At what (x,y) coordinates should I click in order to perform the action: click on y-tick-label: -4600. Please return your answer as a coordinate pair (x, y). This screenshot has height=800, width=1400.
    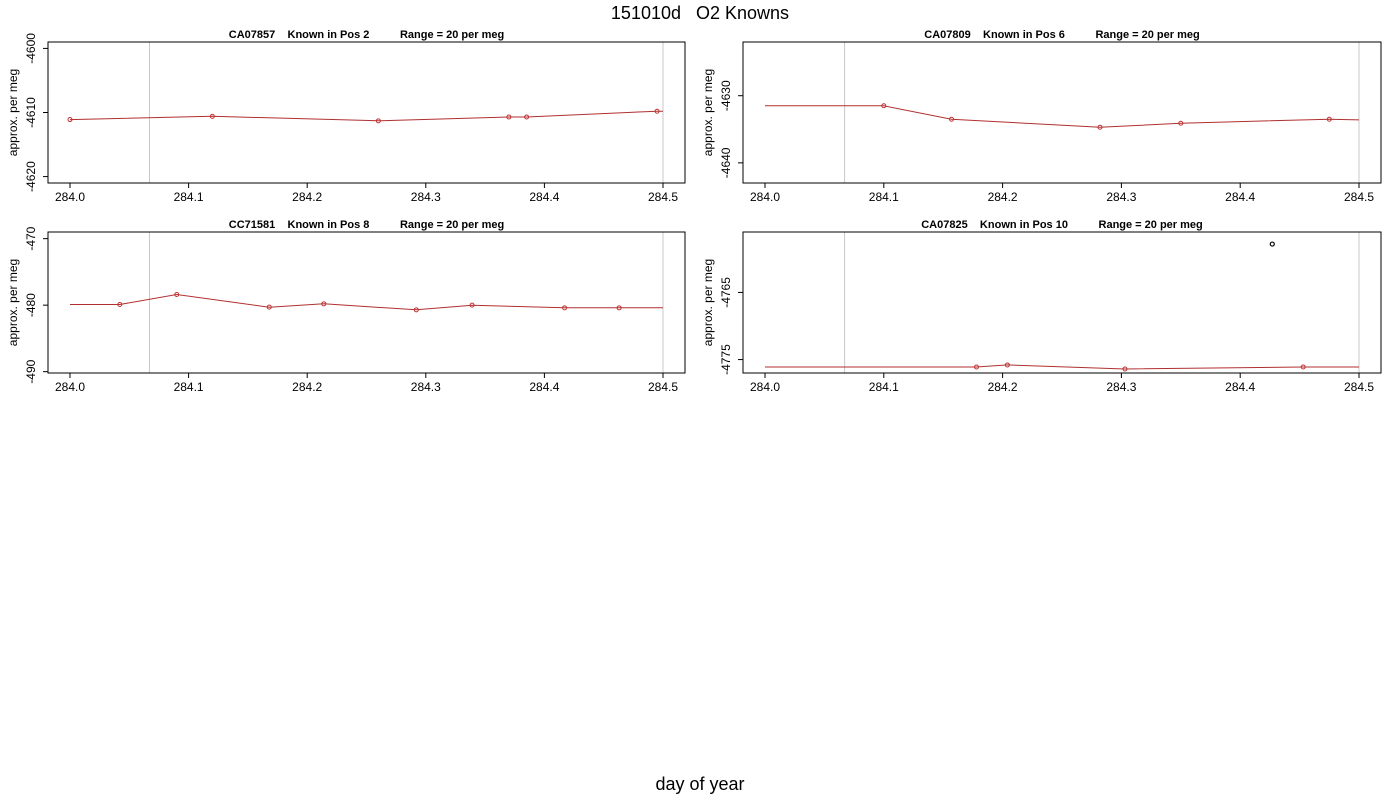
    Looking at the image, I should click on (31, 48).